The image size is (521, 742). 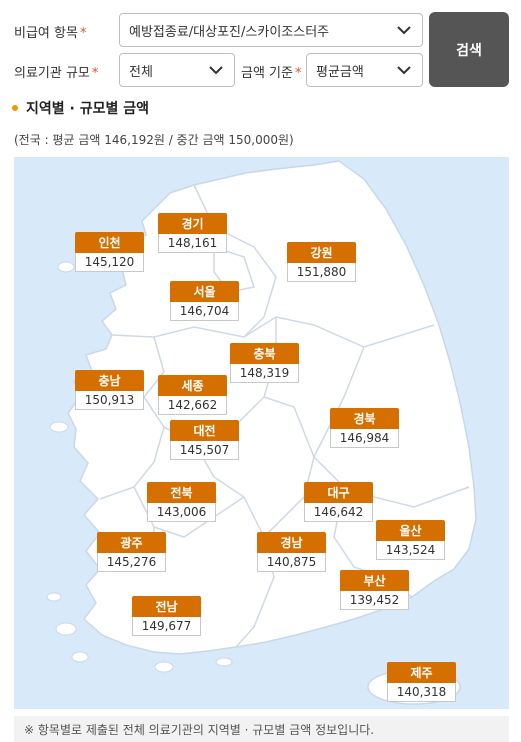 I want to click on region-seoul: 서울 146,704, so click(x=204, y=301).